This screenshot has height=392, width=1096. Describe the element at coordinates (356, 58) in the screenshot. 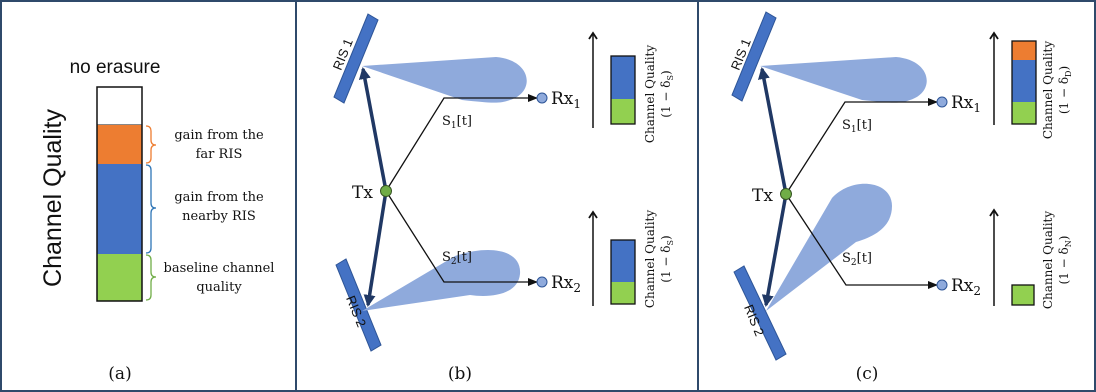

I see `ris1-panel` at that location.